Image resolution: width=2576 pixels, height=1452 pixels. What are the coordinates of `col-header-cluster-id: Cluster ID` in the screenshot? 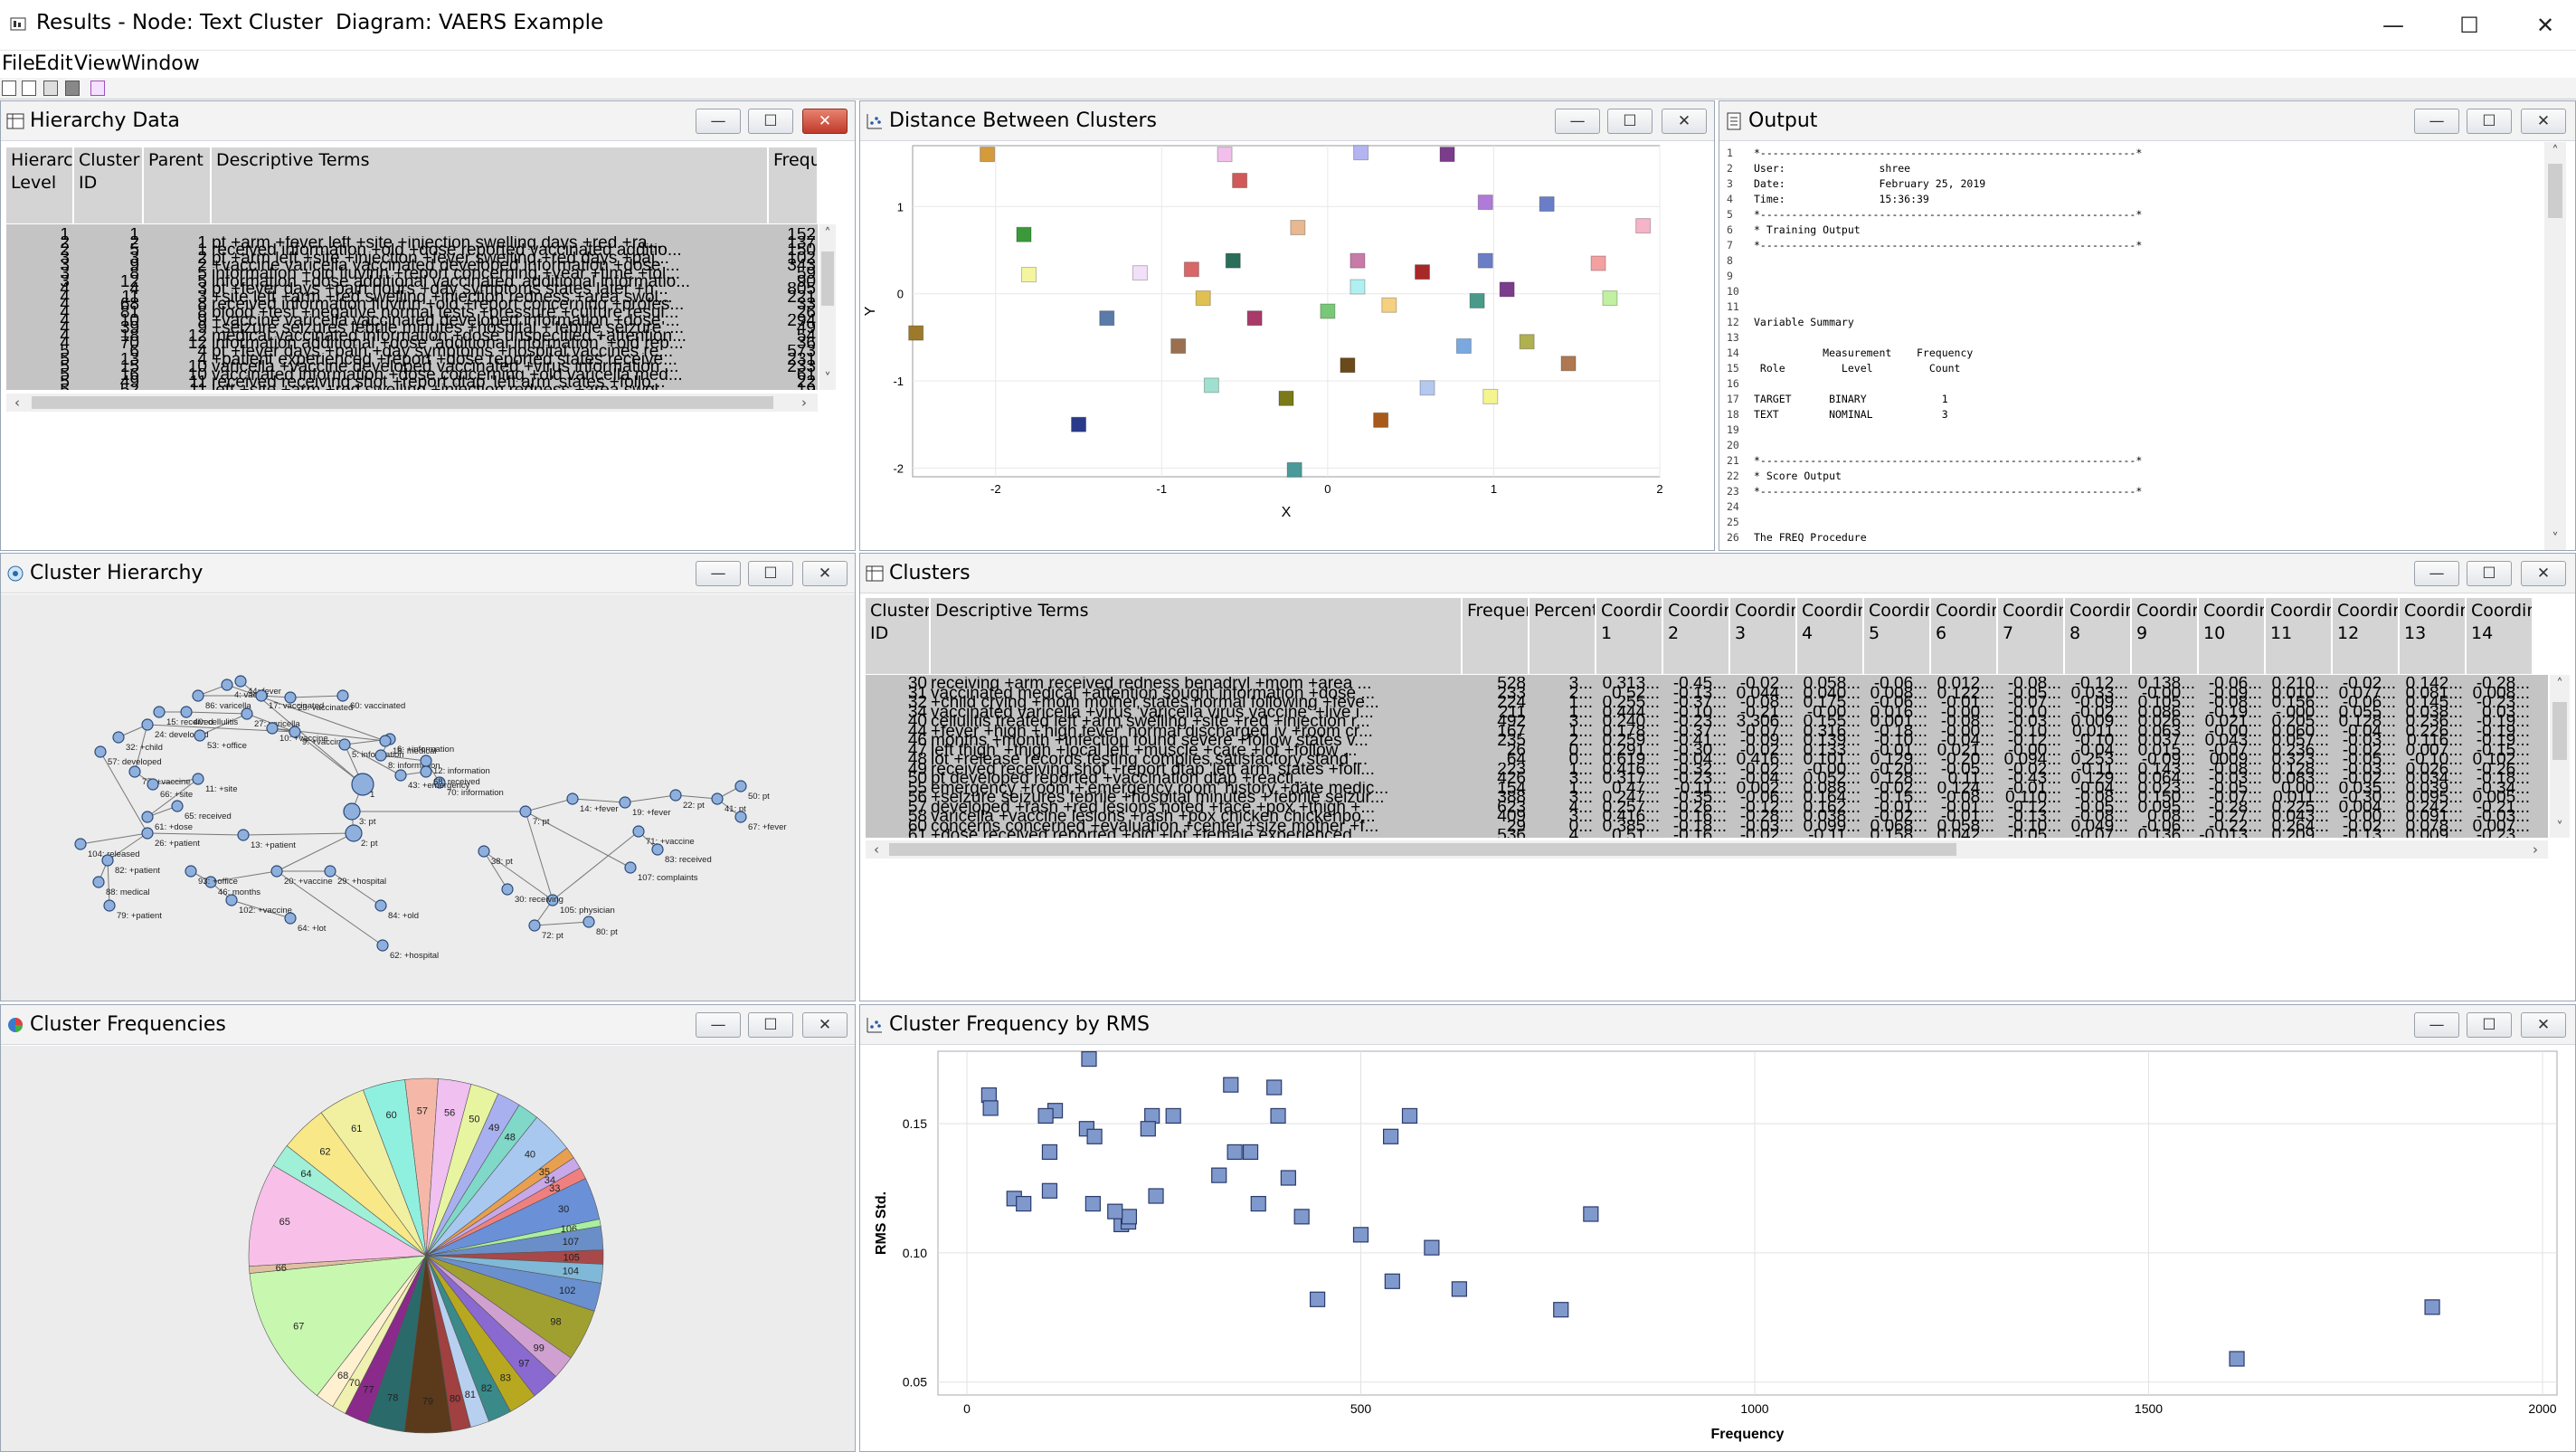 It's located at (108, 185).